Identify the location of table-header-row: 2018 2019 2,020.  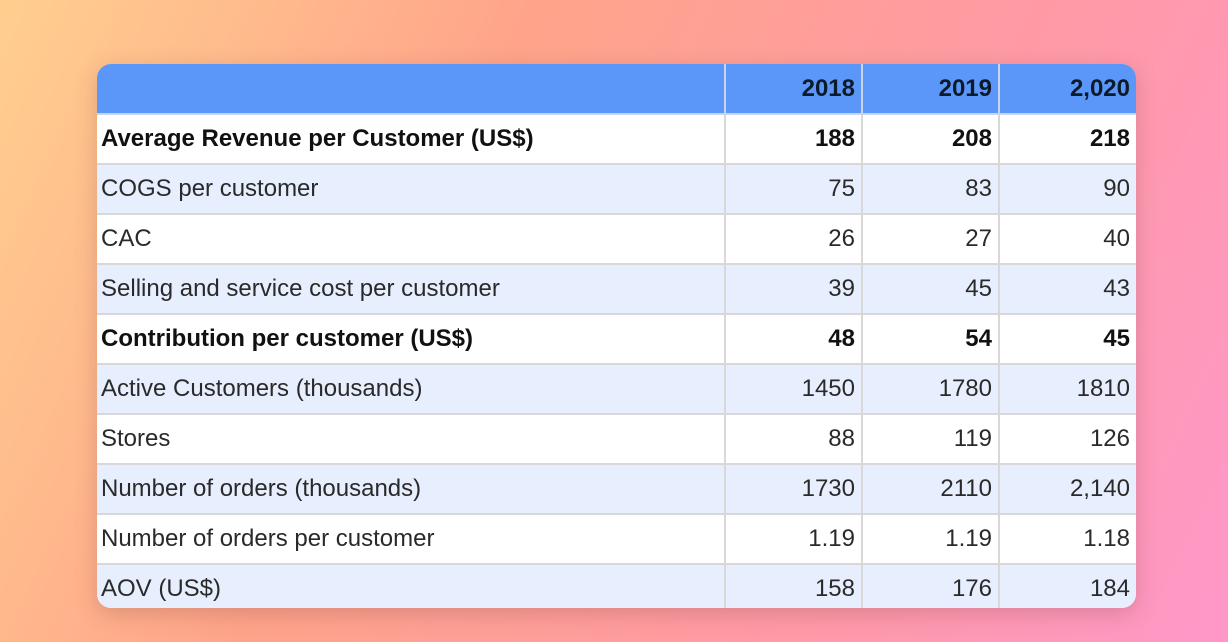
(616, 89).